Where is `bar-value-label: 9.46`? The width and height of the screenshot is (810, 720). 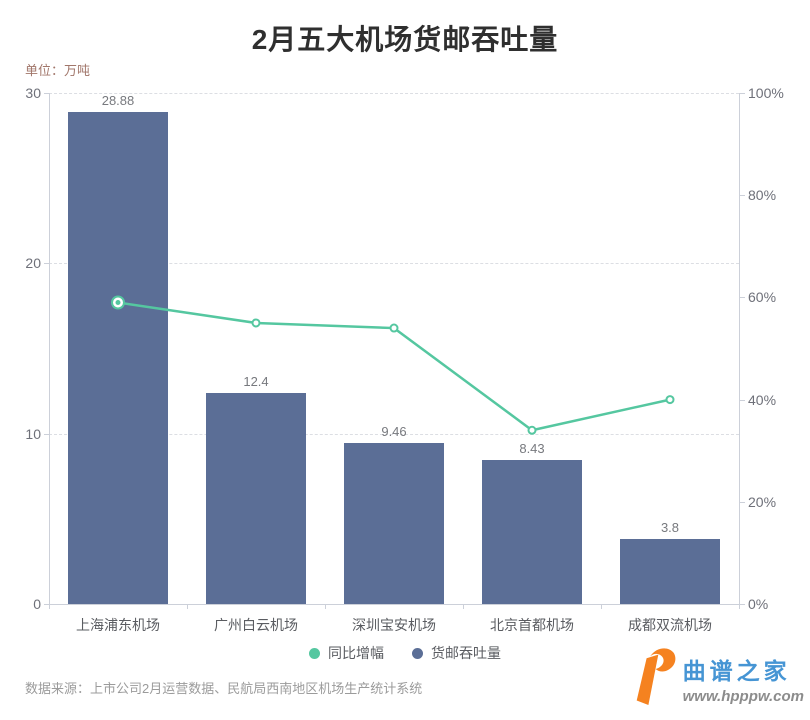 bar-value-label: 9.46 is located at coordinates (394, 431).